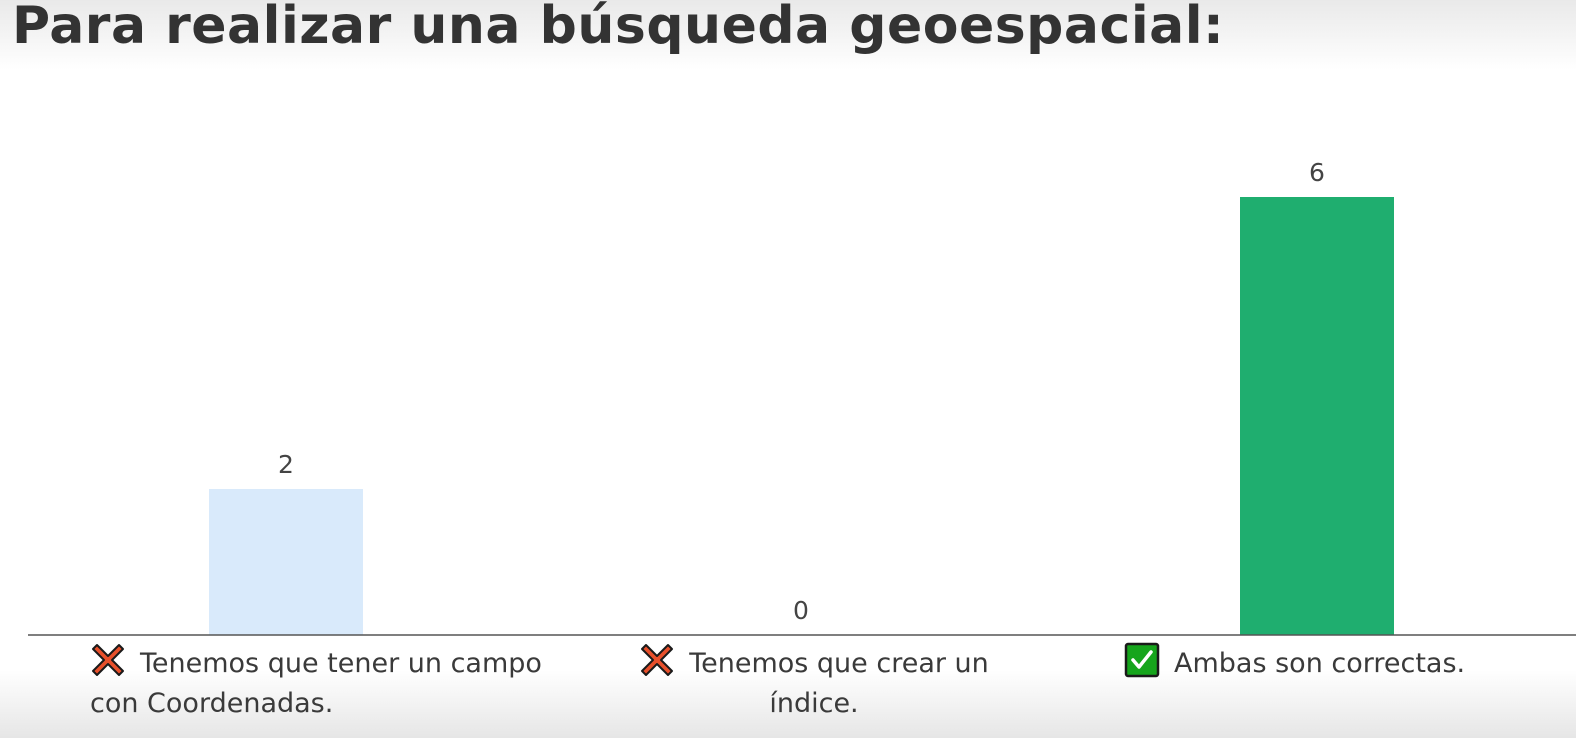 The image size is (1576, 738). I want to click on category-text-2: Ambas son correctas., so click(1319, 663).